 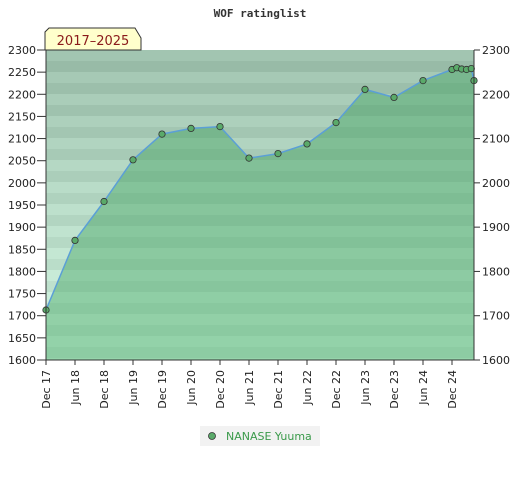 What do you see at coordinates (365, 388) in the screenshot?
I see `x-tick-label: Jun 23` at bounding box center [365, 388].